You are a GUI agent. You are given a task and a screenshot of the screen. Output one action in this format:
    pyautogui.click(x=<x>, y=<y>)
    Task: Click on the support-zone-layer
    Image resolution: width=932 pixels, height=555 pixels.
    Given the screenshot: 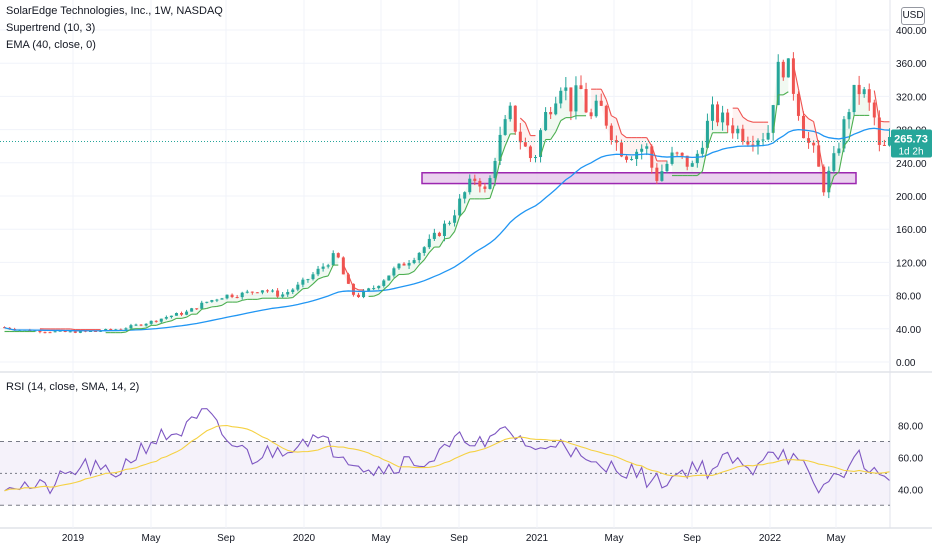 What is the action you would take?
    pyautogui.click(x=639, y=178)
    